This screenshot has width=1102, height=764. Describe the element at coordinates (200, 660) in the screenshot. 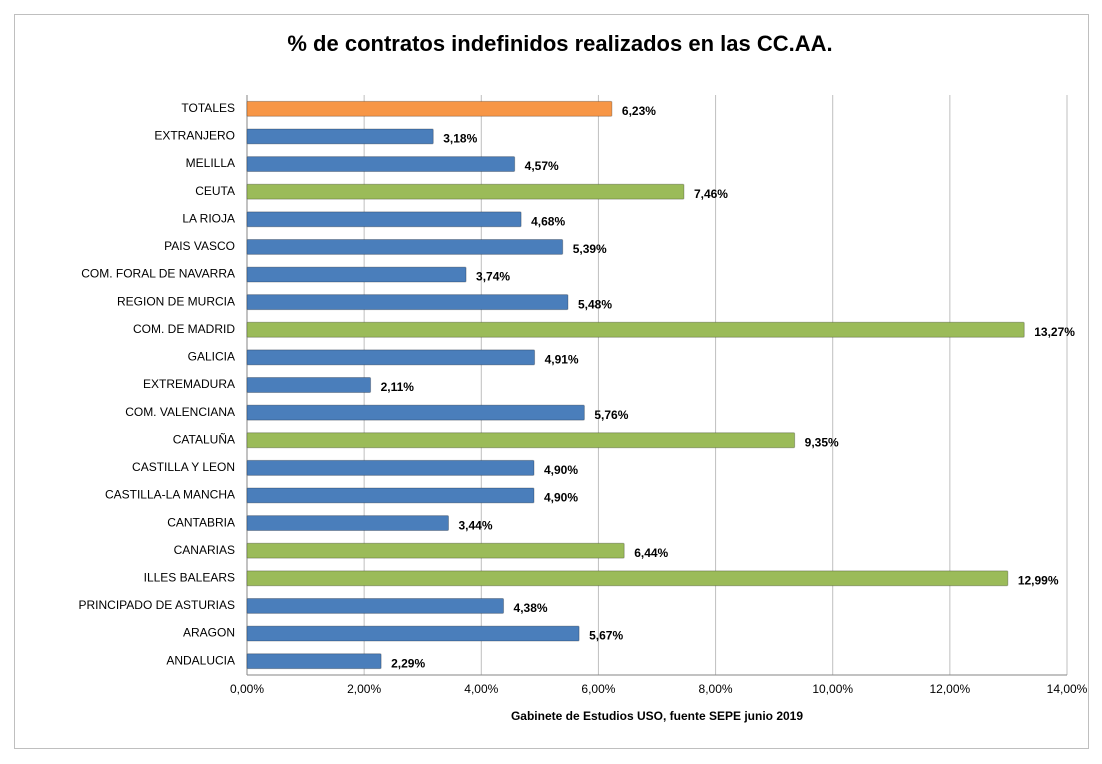

I see `y-tick-label: ANDALUCIA` at that location.